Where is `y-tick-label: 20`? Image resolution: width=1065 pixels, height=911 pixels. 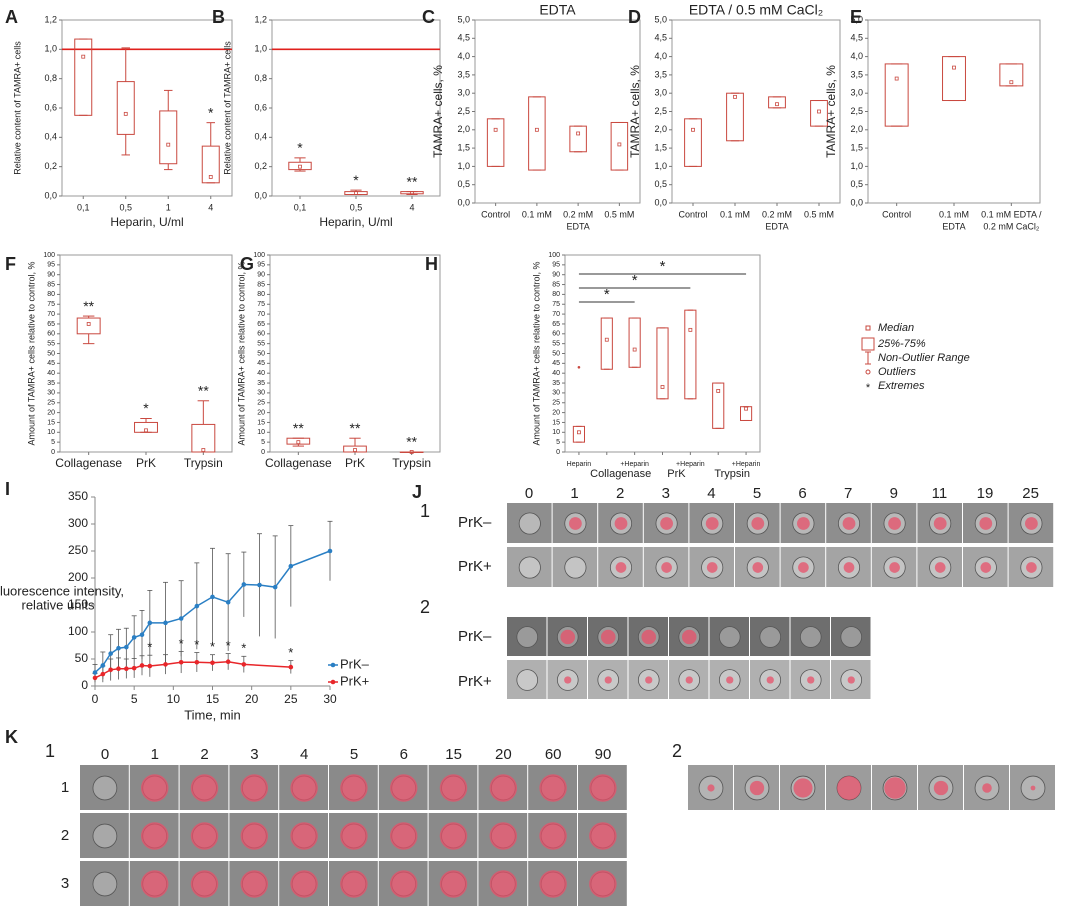
y-tick-label: 20 is located at coordinates (556, 412).